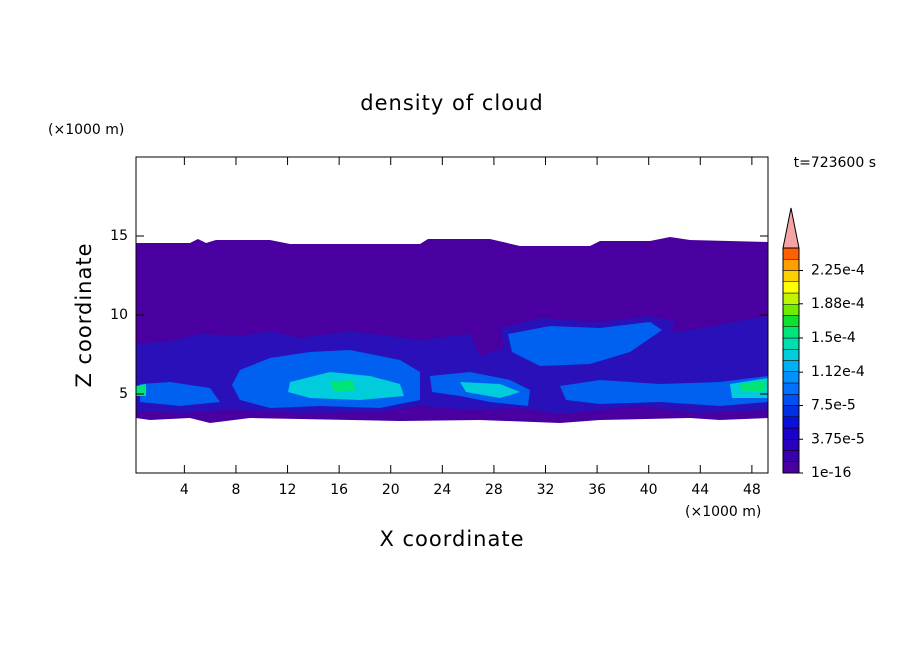 The height and width of the screenshot is (654, 904). Describe the element at coordinates (838, 439) in the screenshot. I see `colorbar-label: 3.75e-5` at that location.